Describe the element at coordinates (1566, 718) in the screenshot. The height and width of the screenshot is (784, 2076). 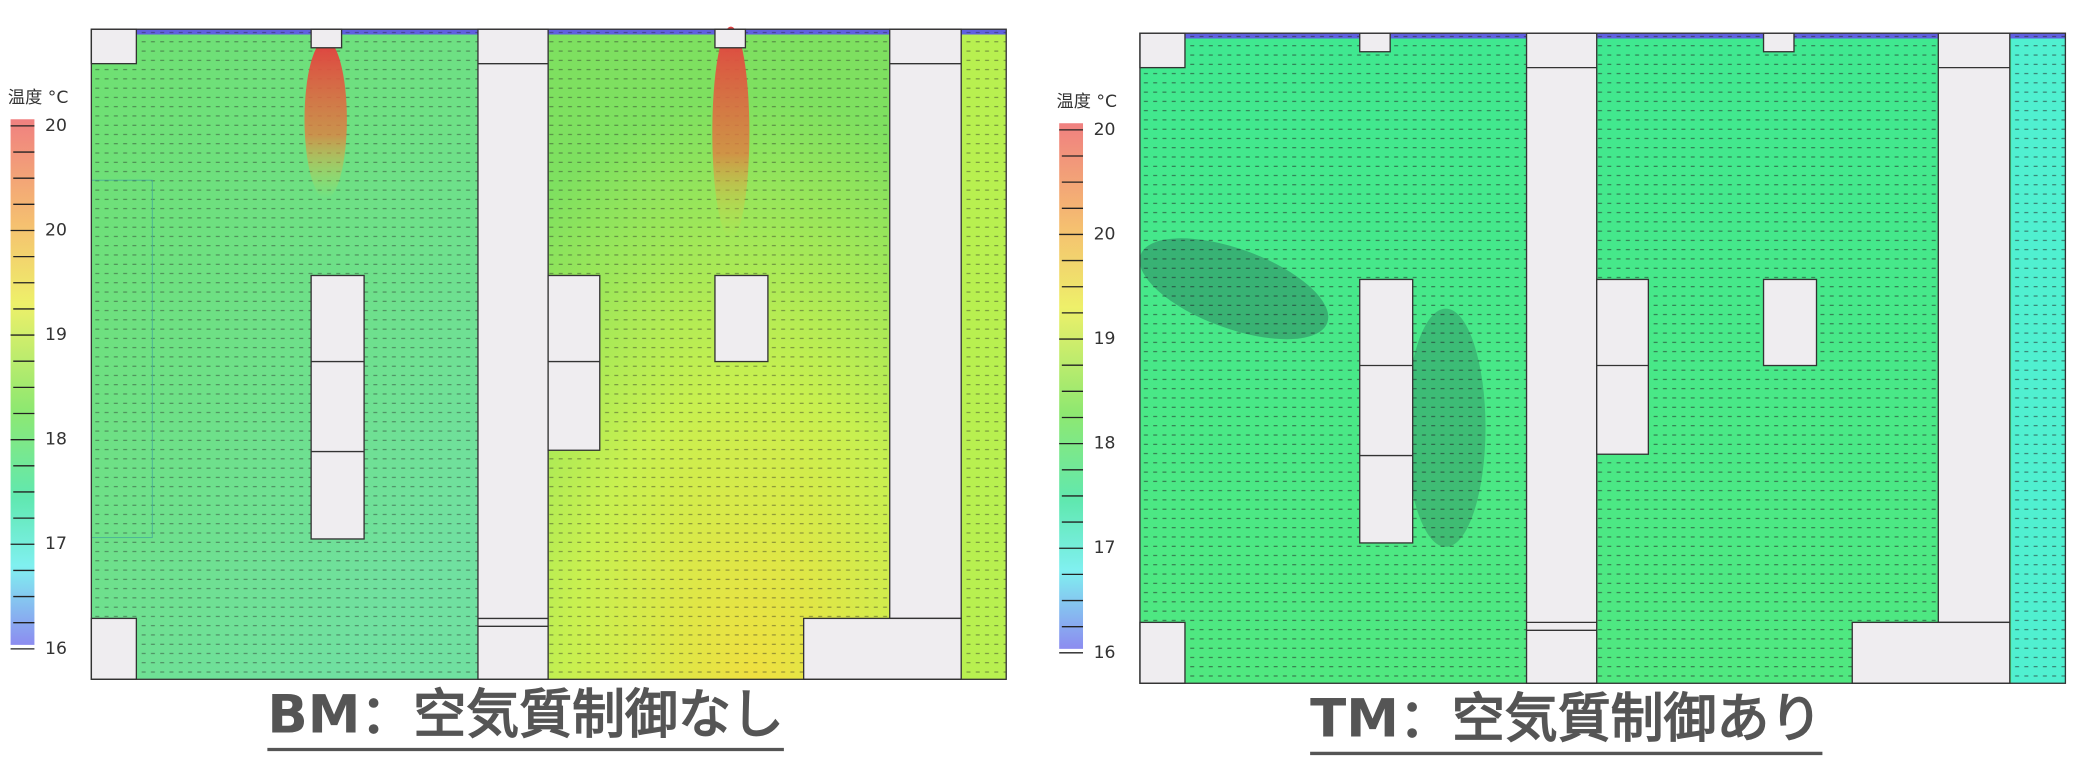
I see `caption: TM：空気質制御あり` at that location.